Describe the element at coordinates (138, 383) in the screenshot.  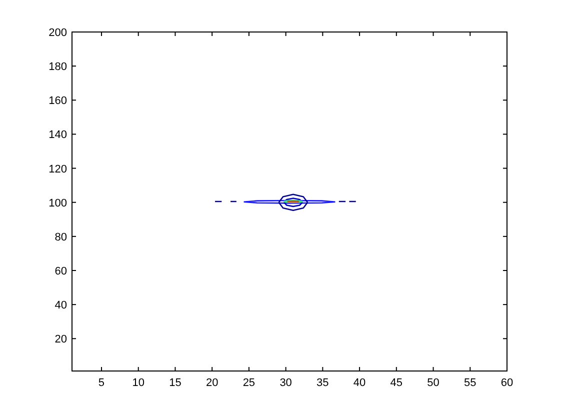
I see `x-tick-label: 10` at that location.